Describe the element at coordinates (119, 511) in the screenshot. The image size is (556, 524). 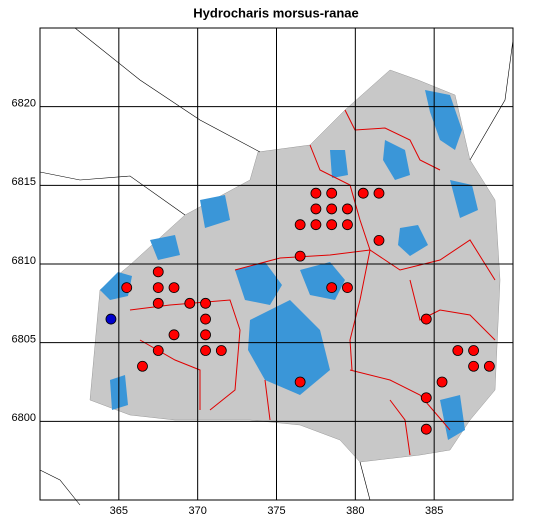
I see `x-tick-label: 365` at that location.